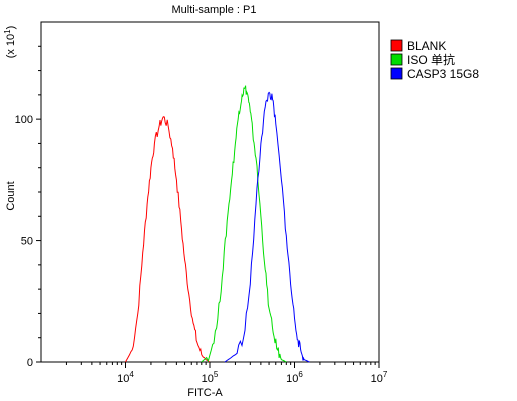  What do you see at coordinates (205, 393) in the screenshot?
I see `x-axis-label: FITC-A` at bounding box center [205, 393].